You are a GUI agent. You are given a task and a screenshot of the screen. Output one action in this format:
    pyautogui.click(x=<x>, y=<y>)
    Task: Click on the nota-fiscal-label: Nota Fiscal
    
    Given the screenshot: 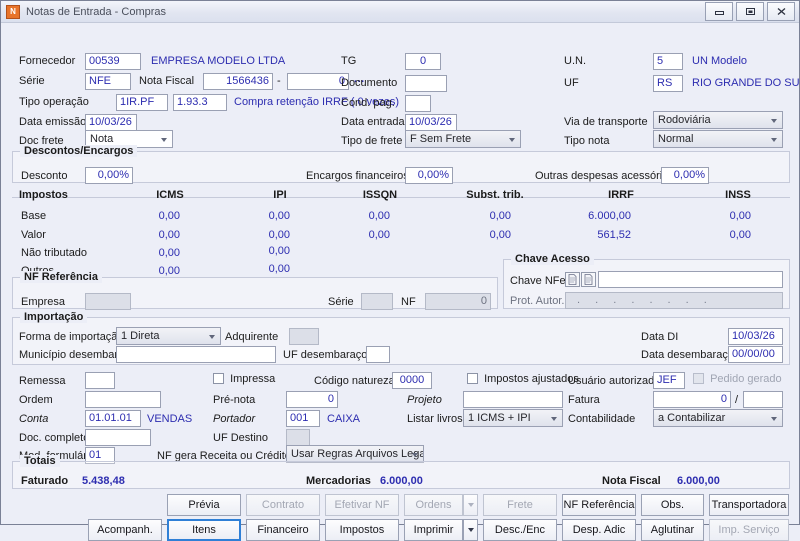 What is the action you would take?
    pyautogui.click(x=167, y=81)
    